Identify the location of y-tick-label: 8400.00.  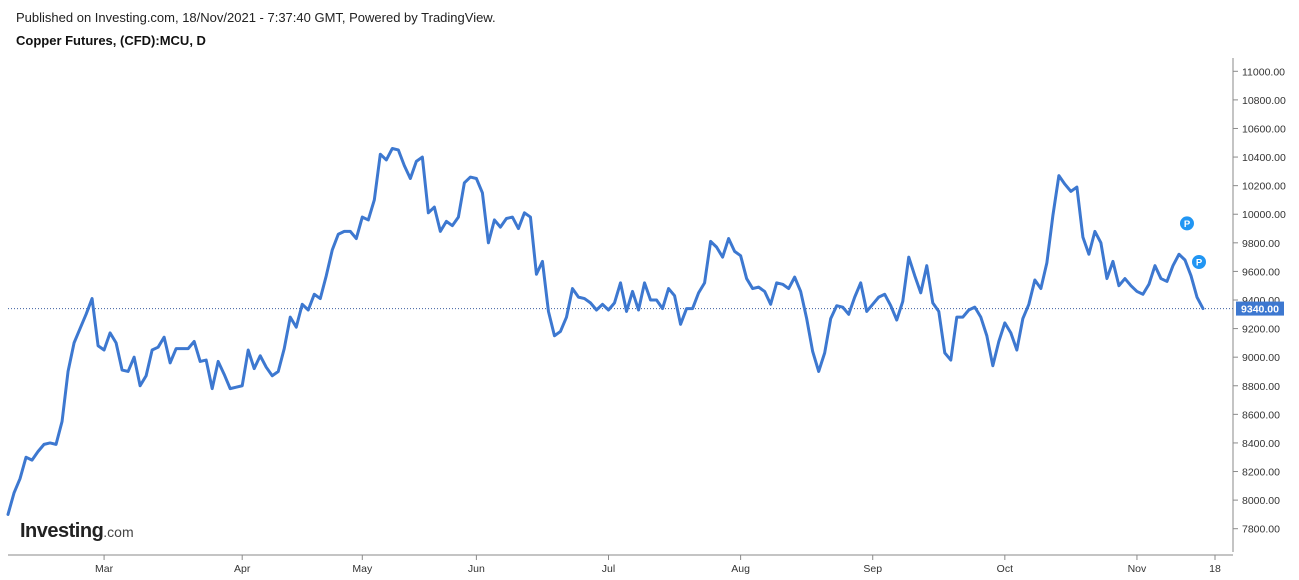
(1261, 444).